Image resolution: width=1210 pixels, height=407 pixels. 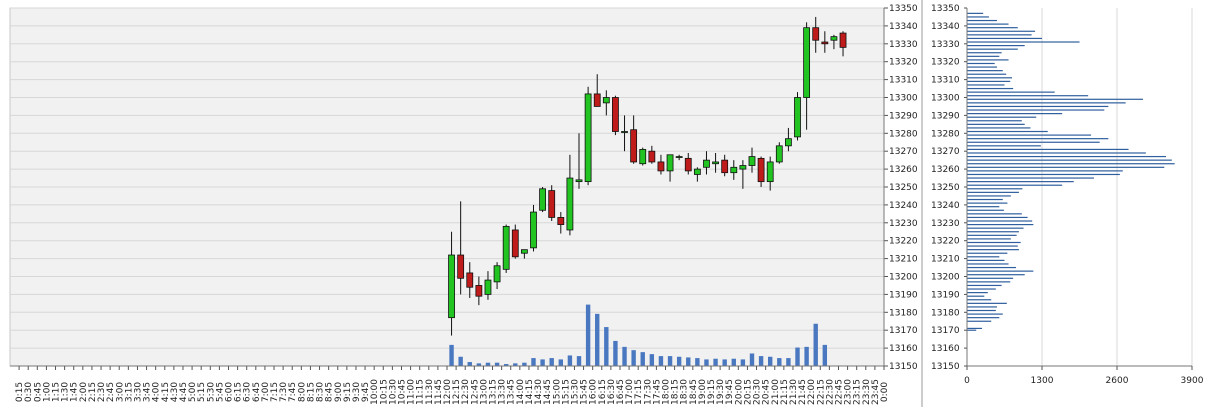 I want to click on time-tick-label: 5:00, so click(x=193, y=392).